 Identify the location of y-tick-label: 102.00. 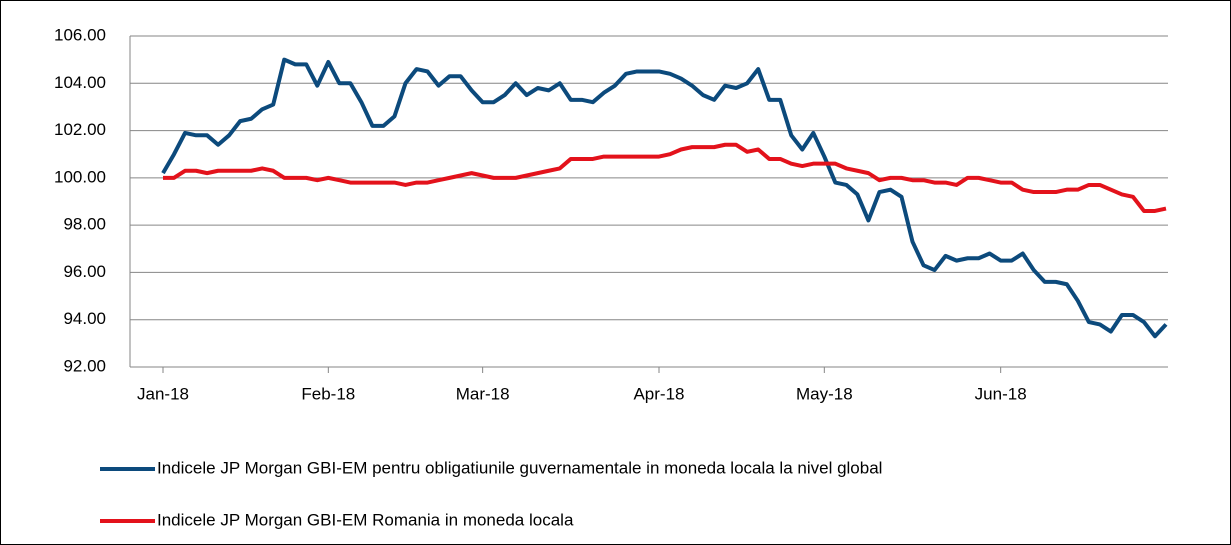
(80, 129).